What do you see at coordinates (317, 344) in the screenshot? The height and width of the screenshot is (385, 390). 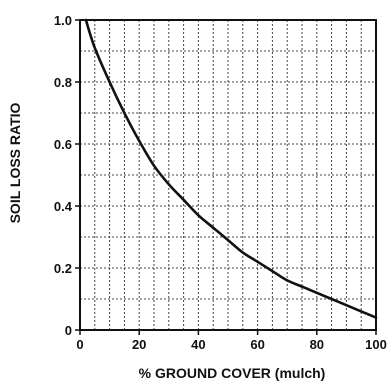 I see `x-tick-label: 80` at bounding box center [317, 344].